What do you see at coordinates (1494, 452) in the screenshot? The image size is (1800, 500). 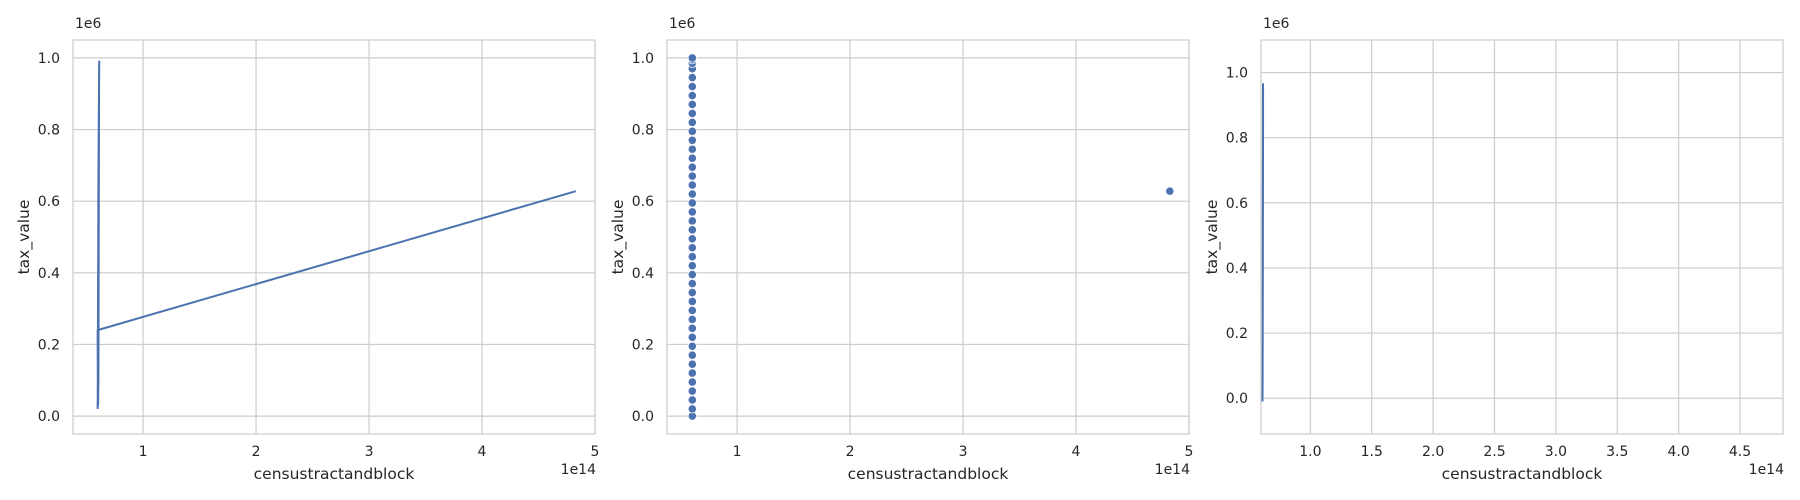 I see `x-tick-label: 2.5` at bounding box center [1494, 452].